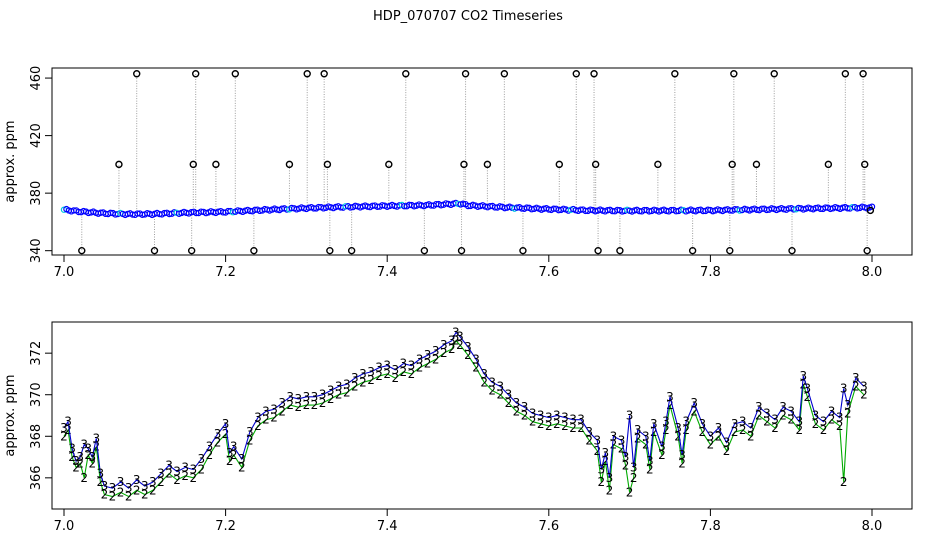  Describe the element at coordinates (36, 78) in the screenshot. I see `y-tick-label: 460` at that location.